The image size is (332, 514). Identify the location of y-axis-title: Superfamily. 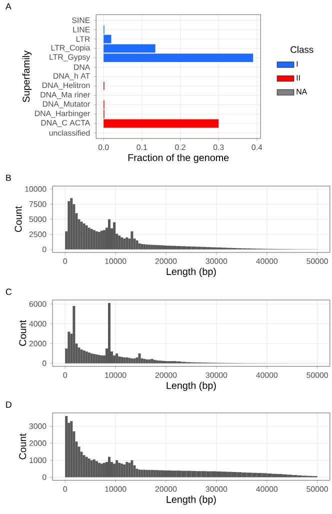
(27, 76).